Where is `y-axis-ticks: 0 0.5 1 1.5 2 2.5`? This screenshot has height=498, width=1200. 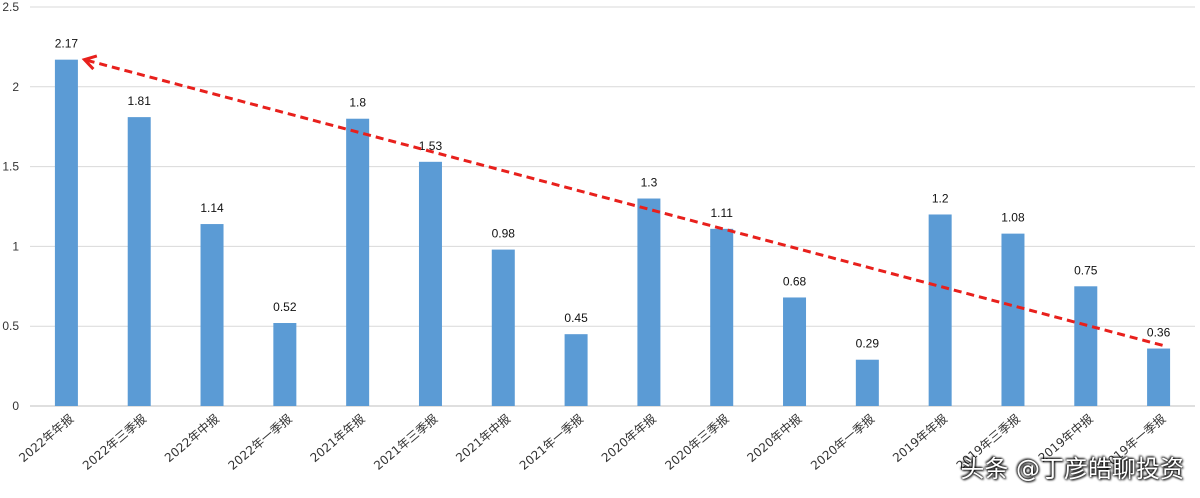 y-axis-ticks: 0 0.5 1 1.5 2 2.5 is located at coordinates (10, 206).